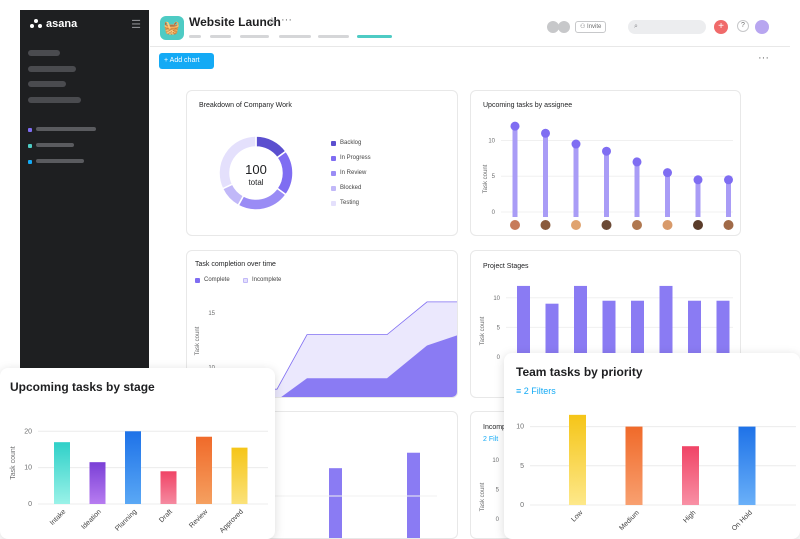  I want to click on legend-item: Testing, so click(345, 203).